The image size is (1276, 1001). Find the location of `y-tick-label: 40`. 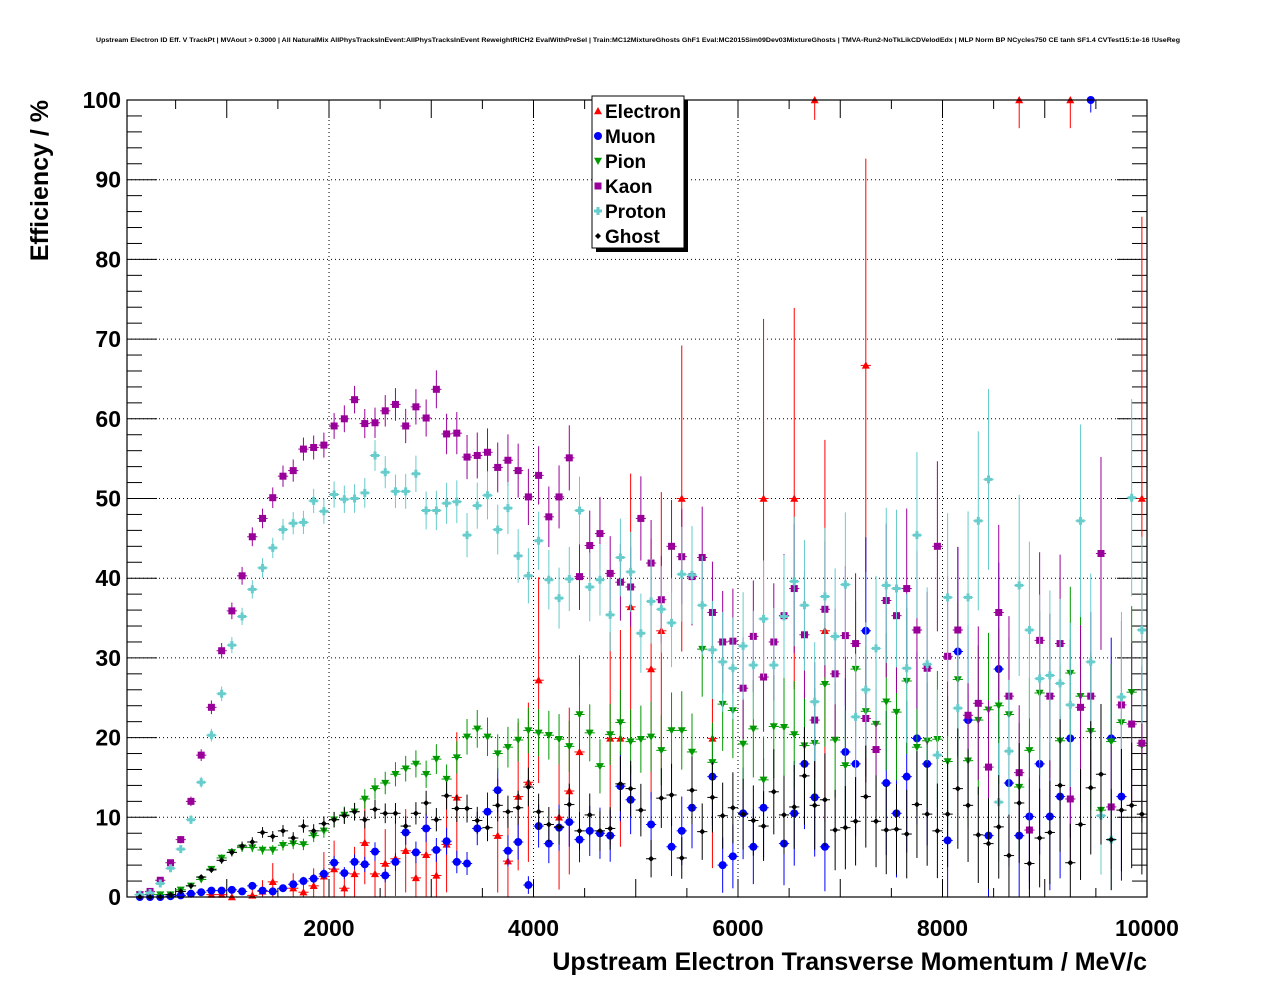

y-tick-label: 40 is located at coordinates (108, 578).